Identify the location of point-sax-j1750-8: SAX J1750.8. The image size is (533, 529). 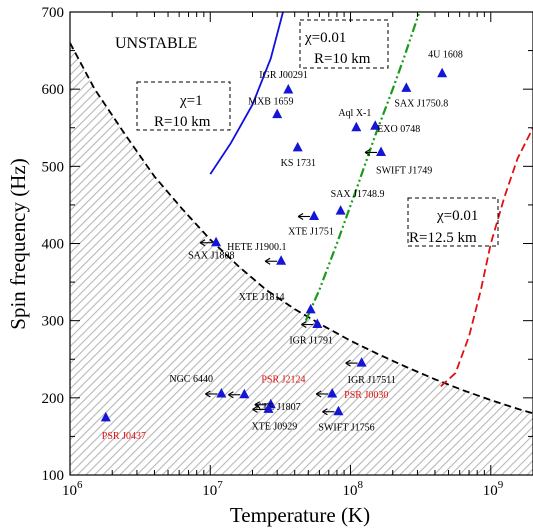
(421, 95).